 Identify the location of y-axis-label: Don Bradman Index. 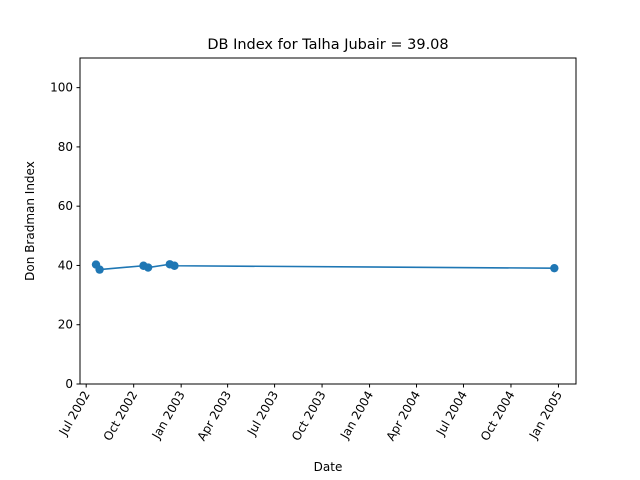
(30, 221).